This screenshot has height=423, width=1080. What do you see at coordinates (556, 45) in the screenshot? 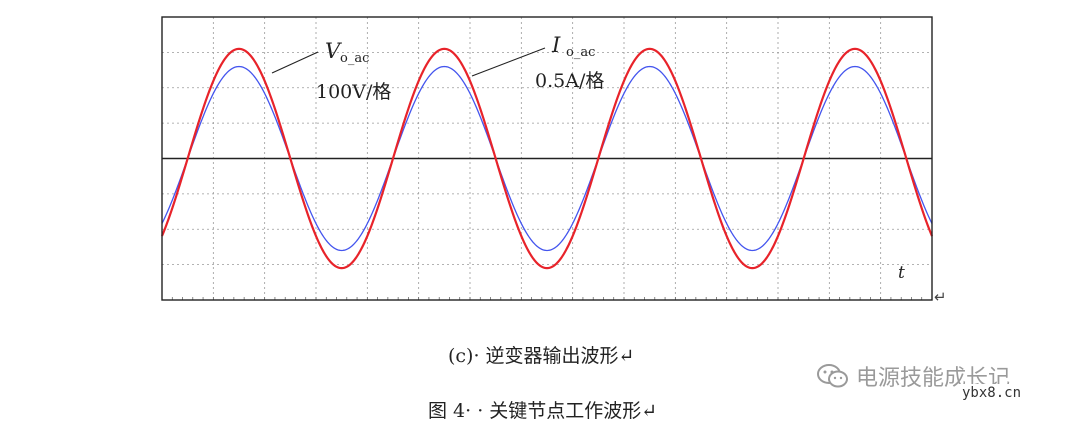
I see `annotation-symbol: I` at bounding box center [556, 45].